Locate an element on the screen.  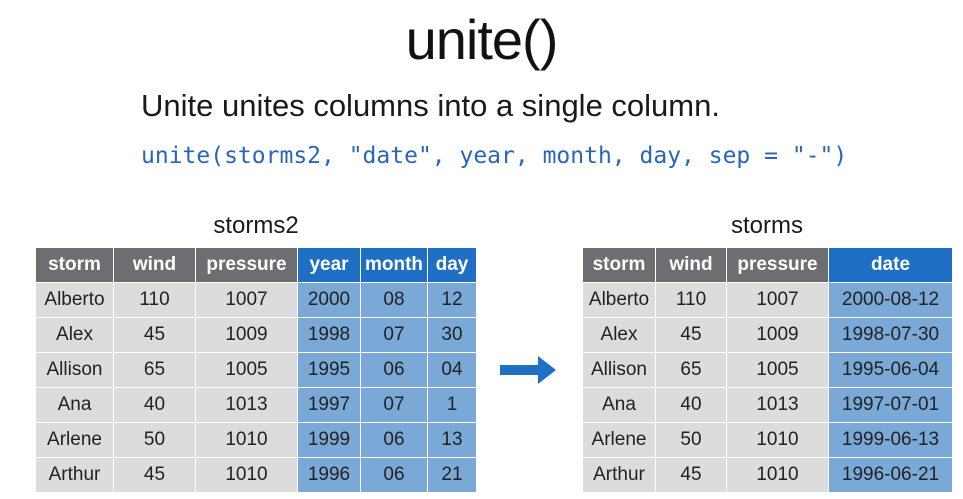
table-cell-day: 21 is located at coordinates (452, 475).